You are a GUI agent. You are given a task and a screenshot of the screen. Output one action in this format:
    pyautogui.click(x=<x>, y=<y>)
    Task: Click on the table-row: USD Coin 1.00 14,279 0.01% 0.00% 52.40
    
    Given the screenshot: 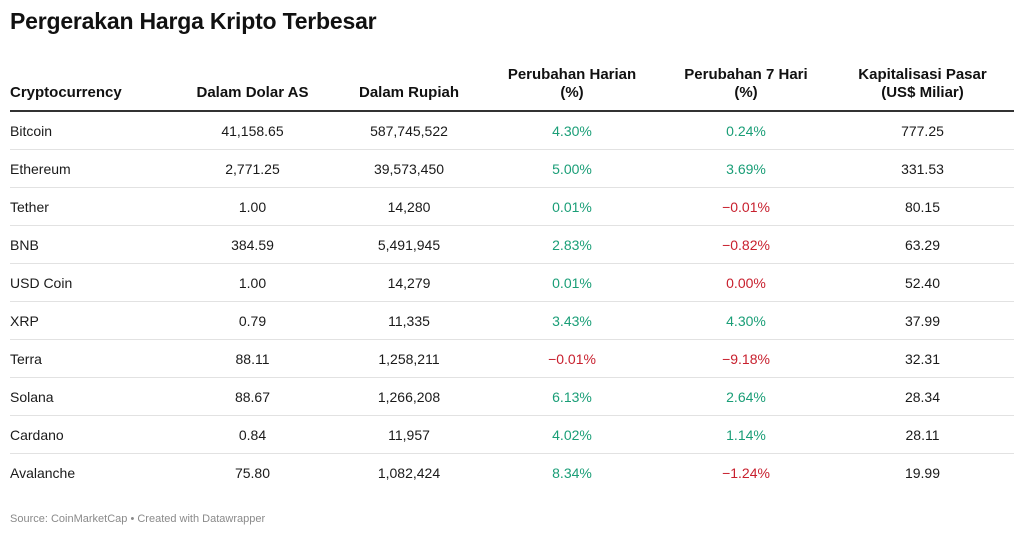 What is the action you would take?
    pyautogui.click(x=512, y=282)
    